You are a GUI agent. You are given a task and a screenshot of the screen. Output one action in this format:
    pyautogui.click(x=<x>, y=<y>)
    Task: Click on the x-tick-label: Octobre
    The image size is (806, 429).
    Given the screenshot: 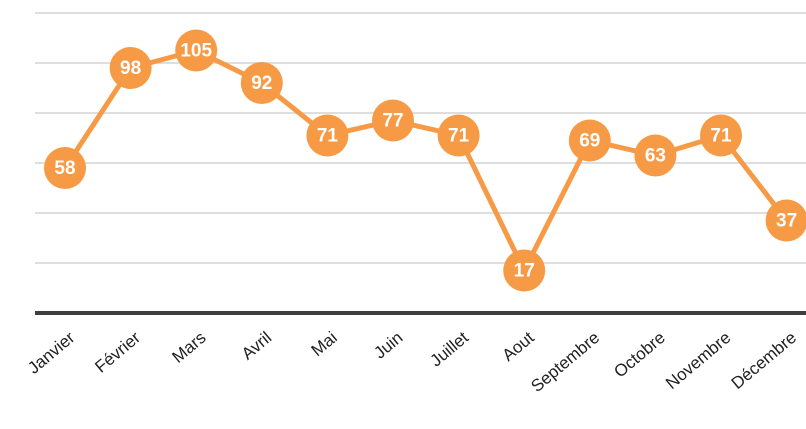 What is the action you would take?
    pyautogui.click(x=639, y=354)
    